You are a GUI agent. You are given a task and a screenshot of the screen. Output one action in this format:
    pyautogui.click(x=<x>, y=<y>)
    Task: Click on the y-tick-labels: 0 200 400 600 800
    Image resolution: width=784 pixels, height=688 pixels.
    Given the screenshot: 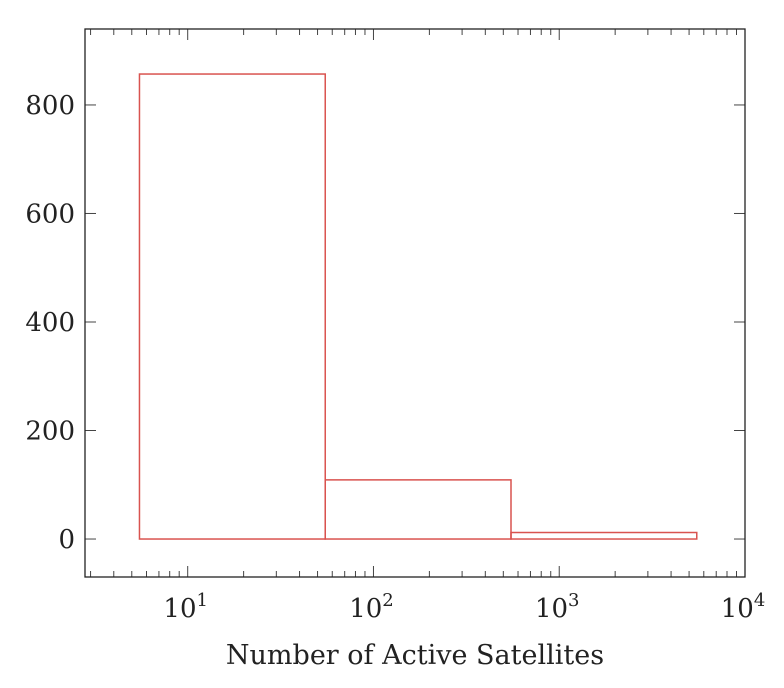 What is the action you would take?
    pyautogui.click(x=50, y=323)
    